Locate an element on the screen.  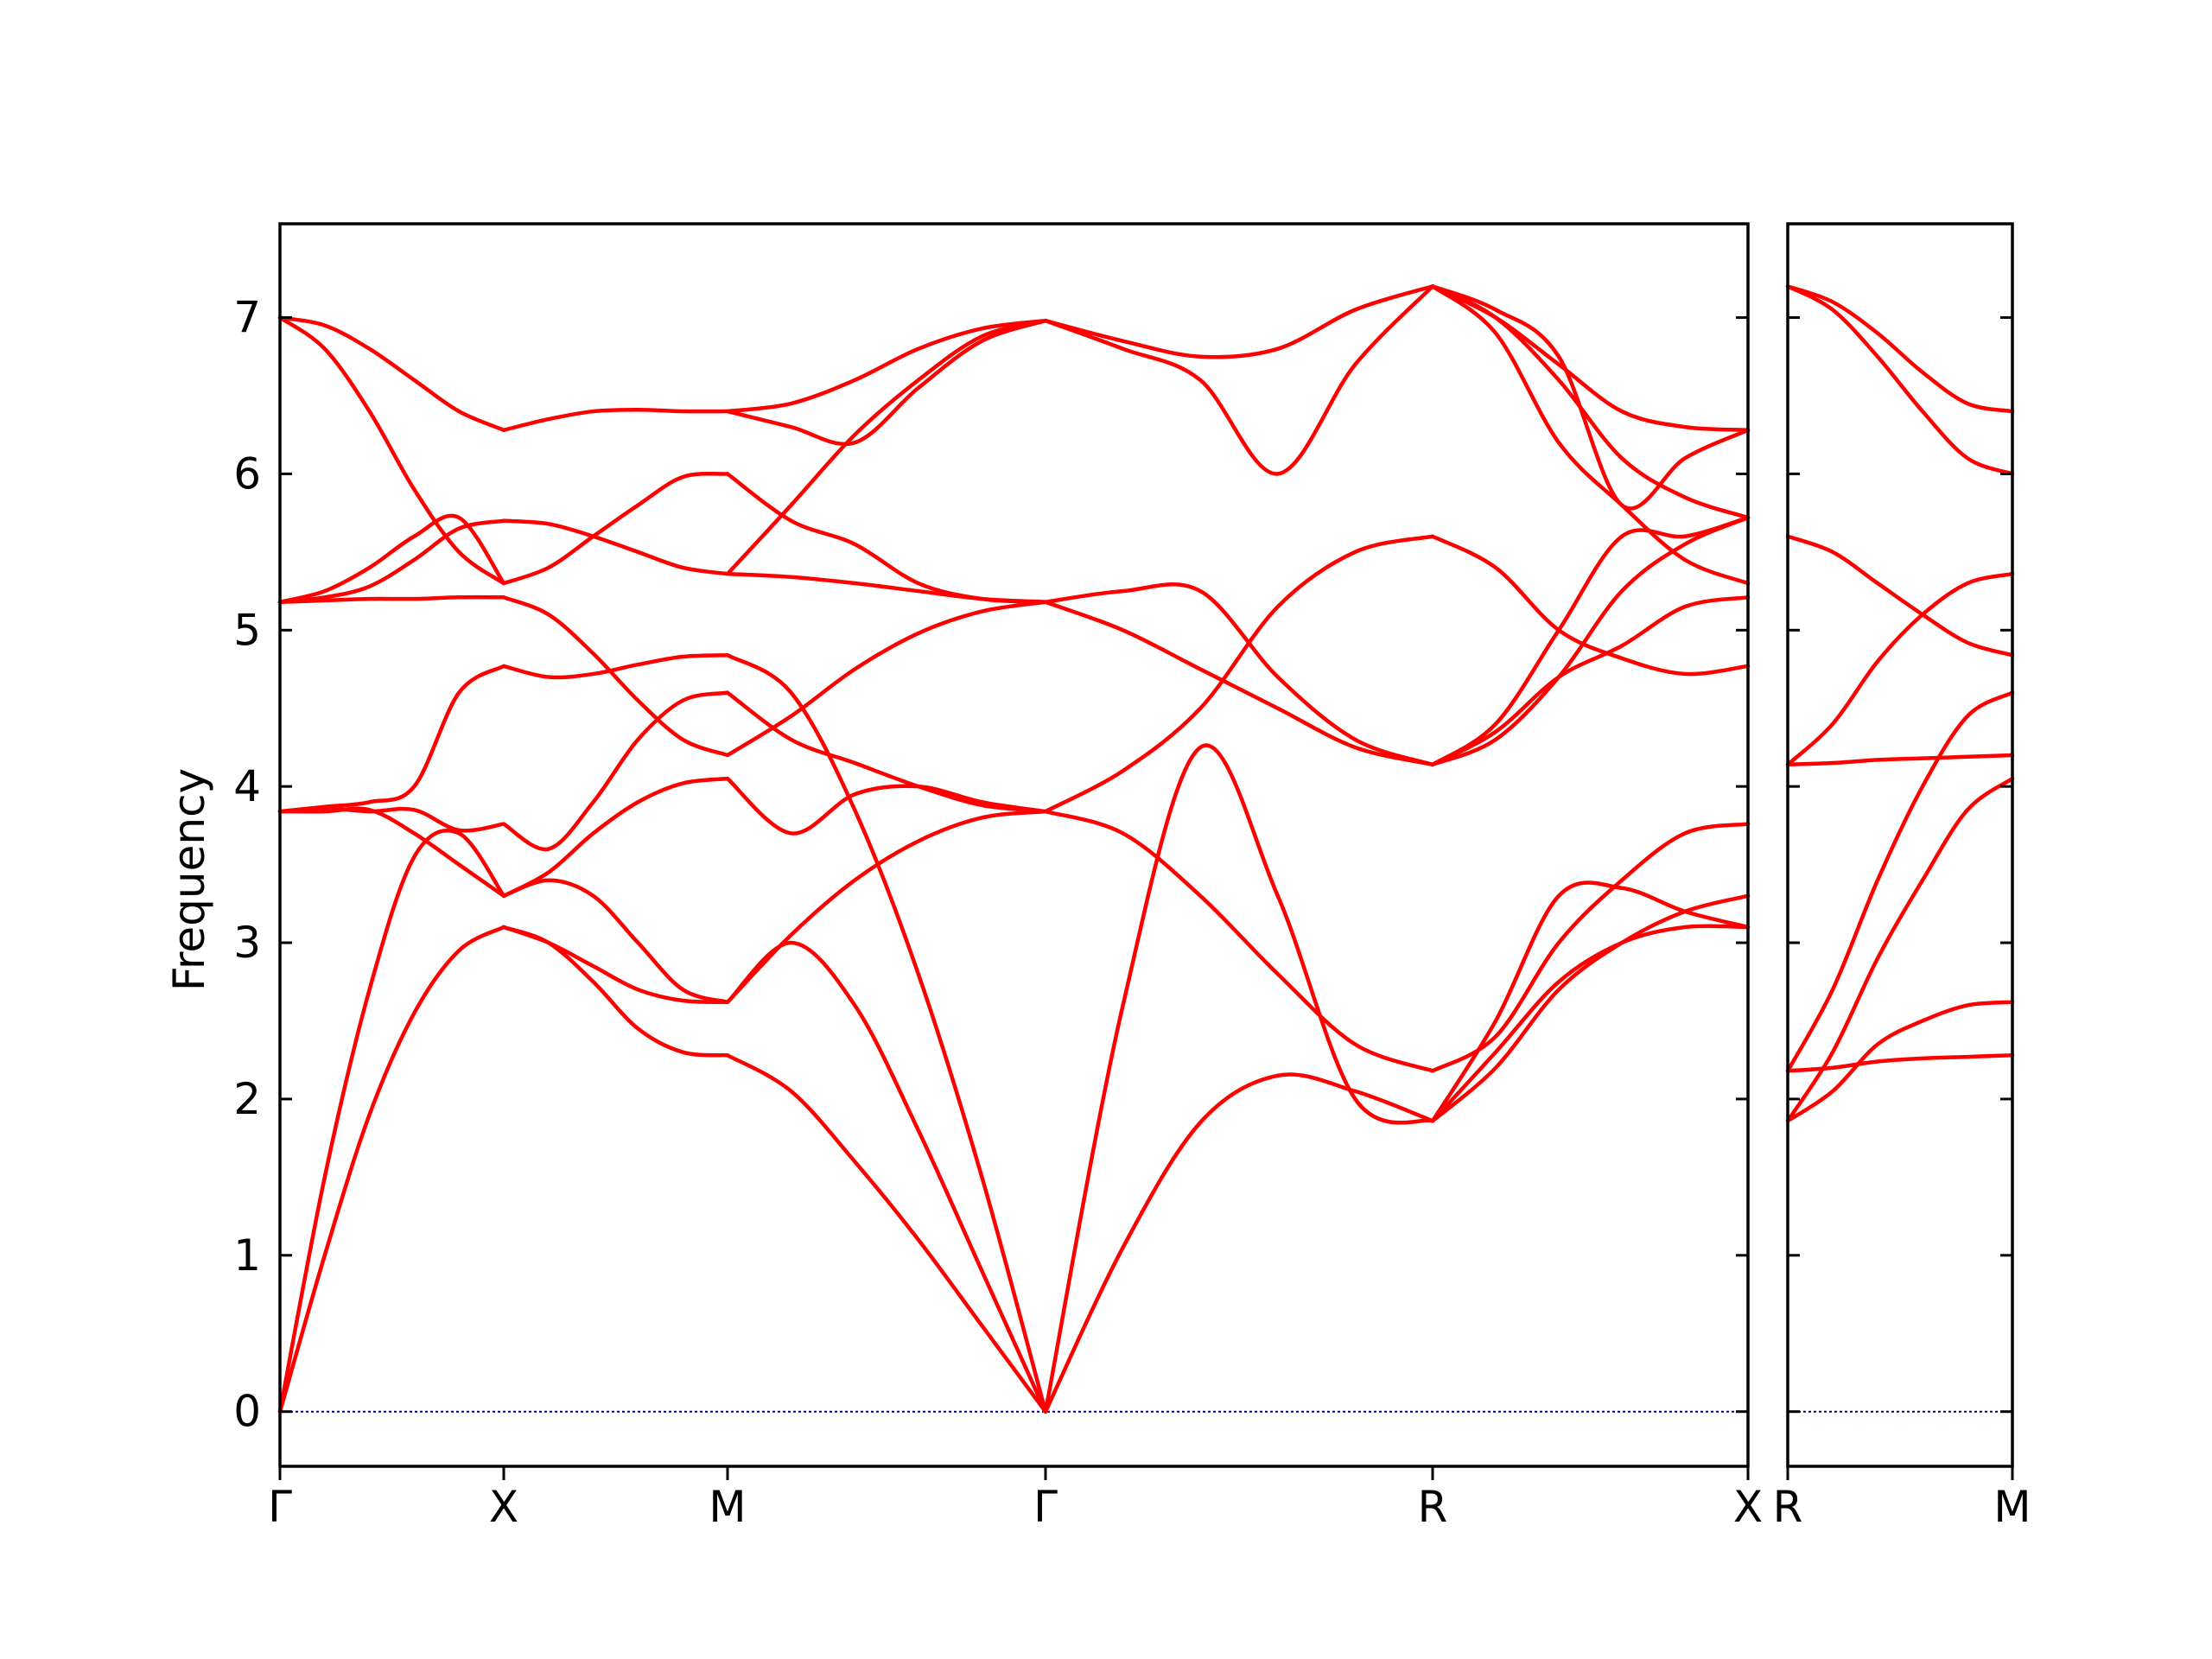
y-axis-label: Frequency is located at coordinates (189, 879).